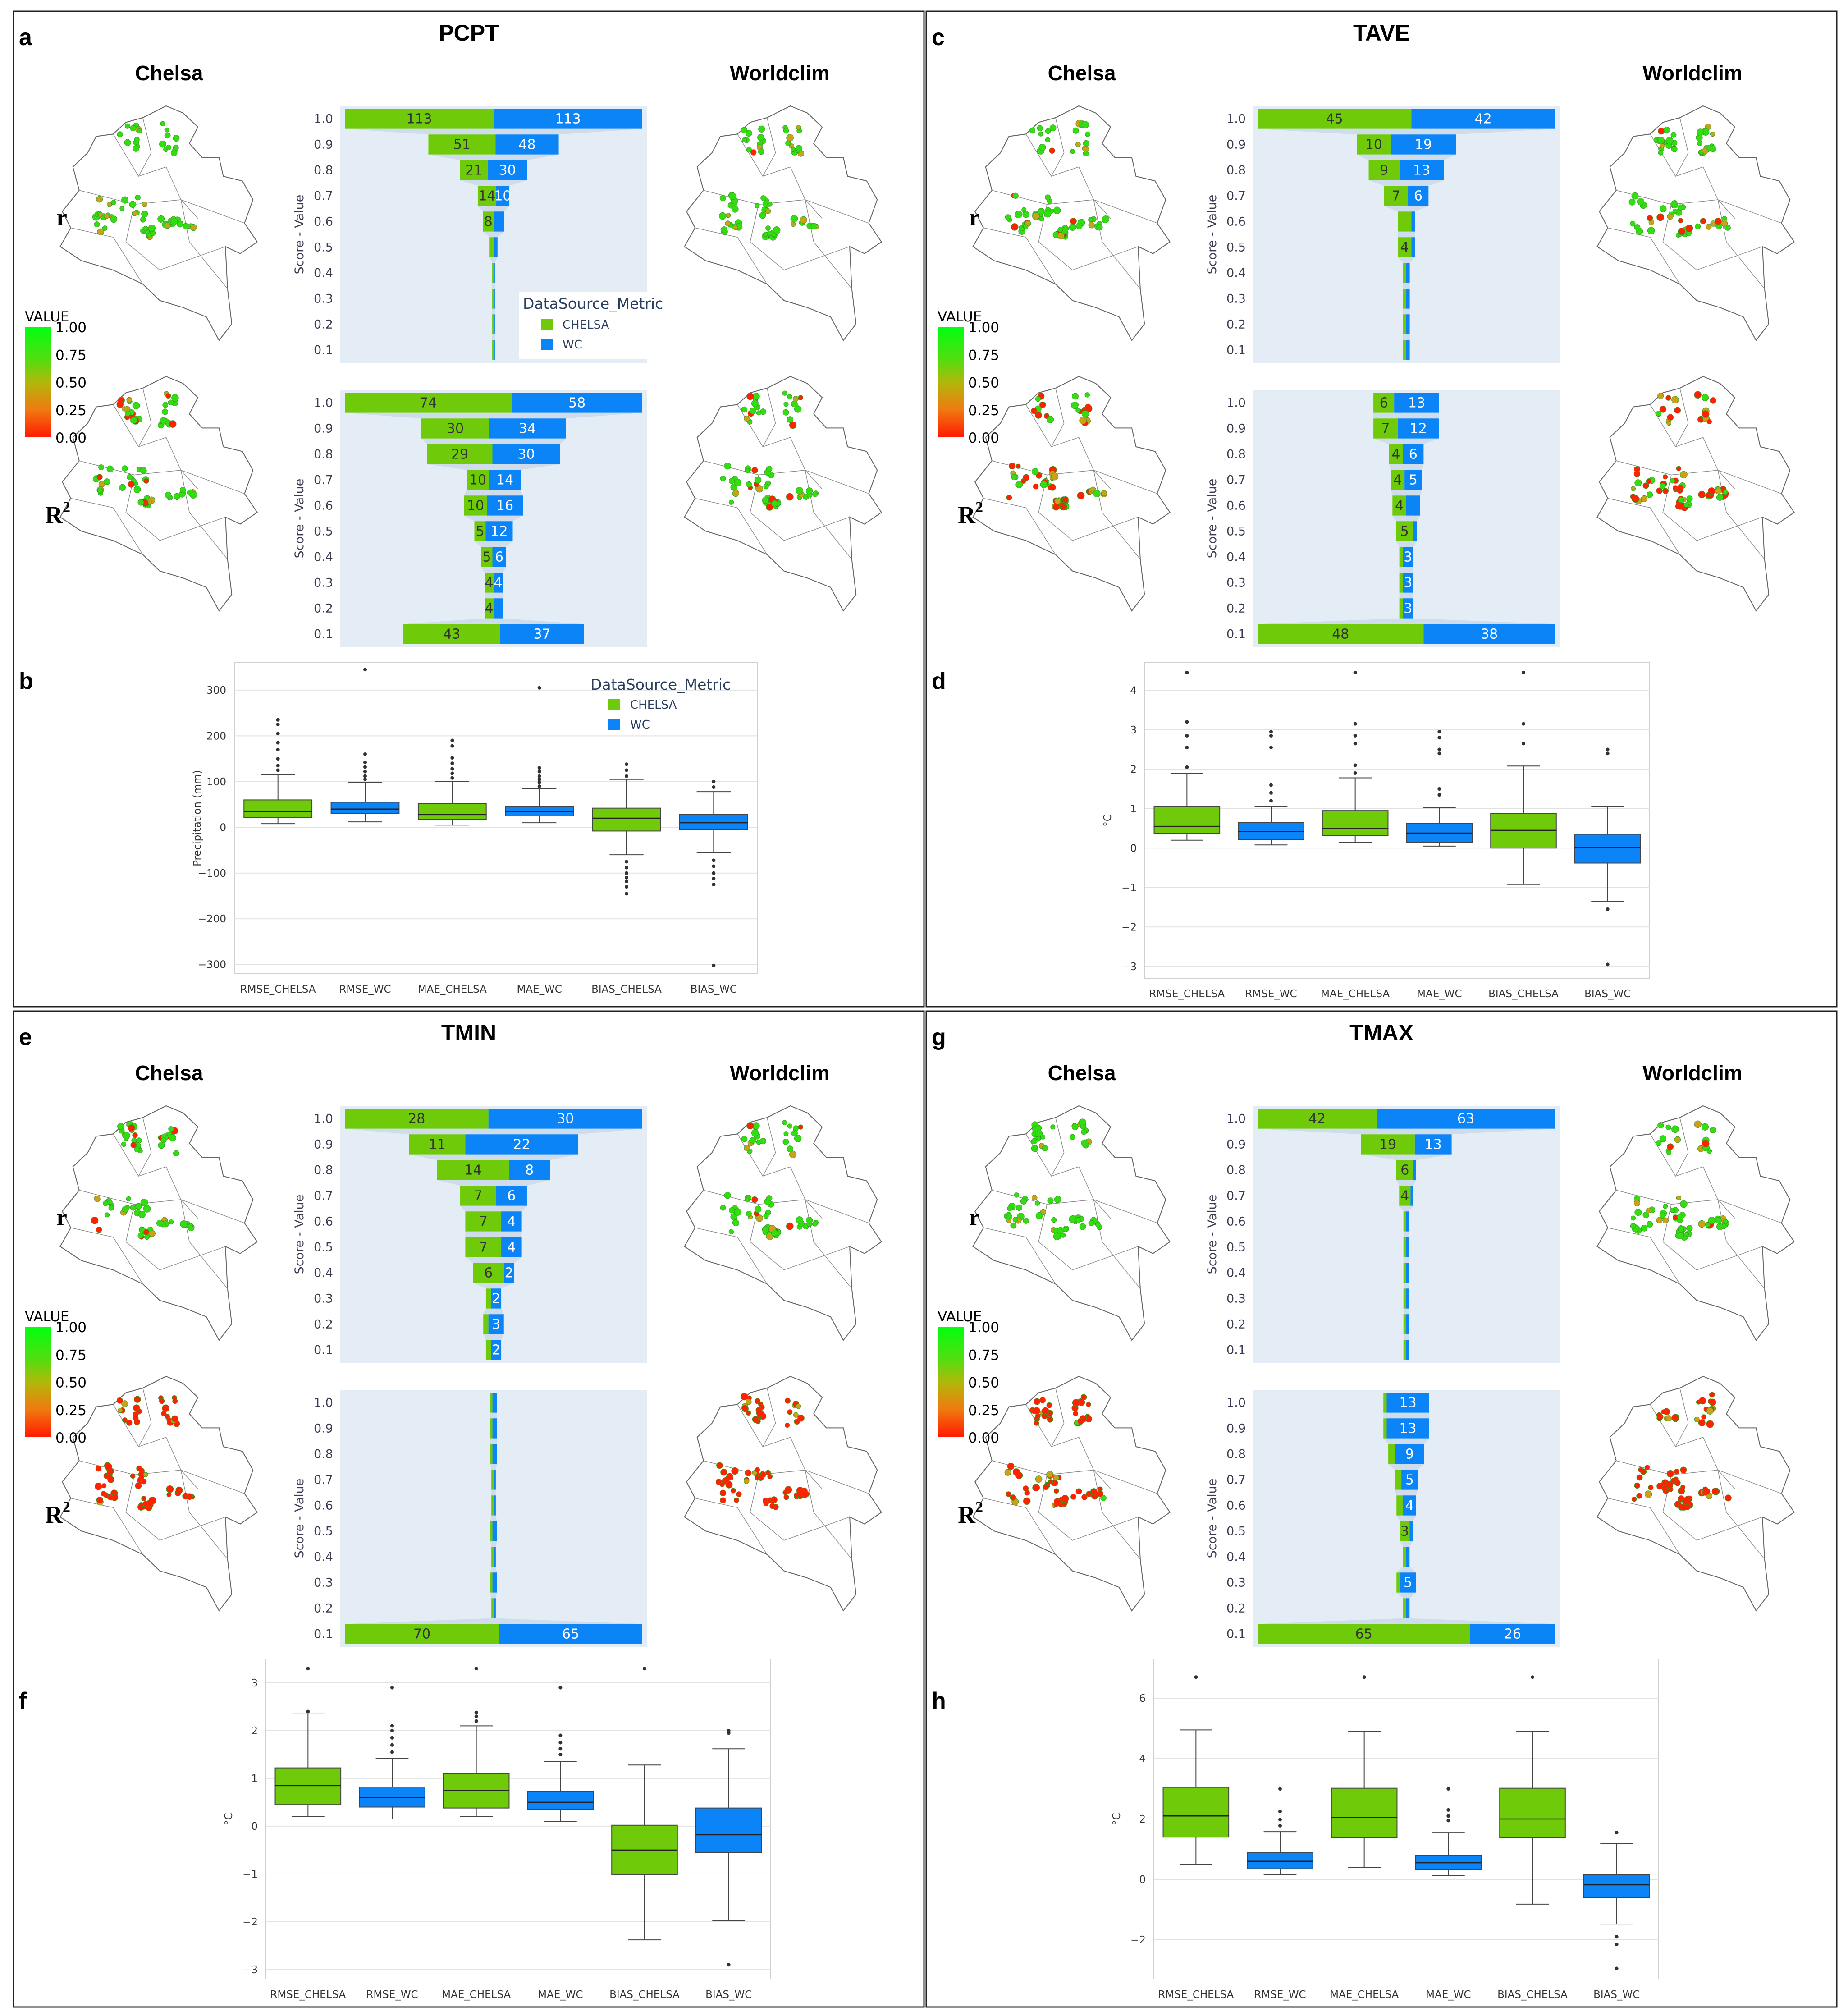 Image resolution: width=1848 pixels, height=2016 pixels. Describe the element at coordinates (1142, 1820) in the screenshot. I see `y-tick: 2` at that location.